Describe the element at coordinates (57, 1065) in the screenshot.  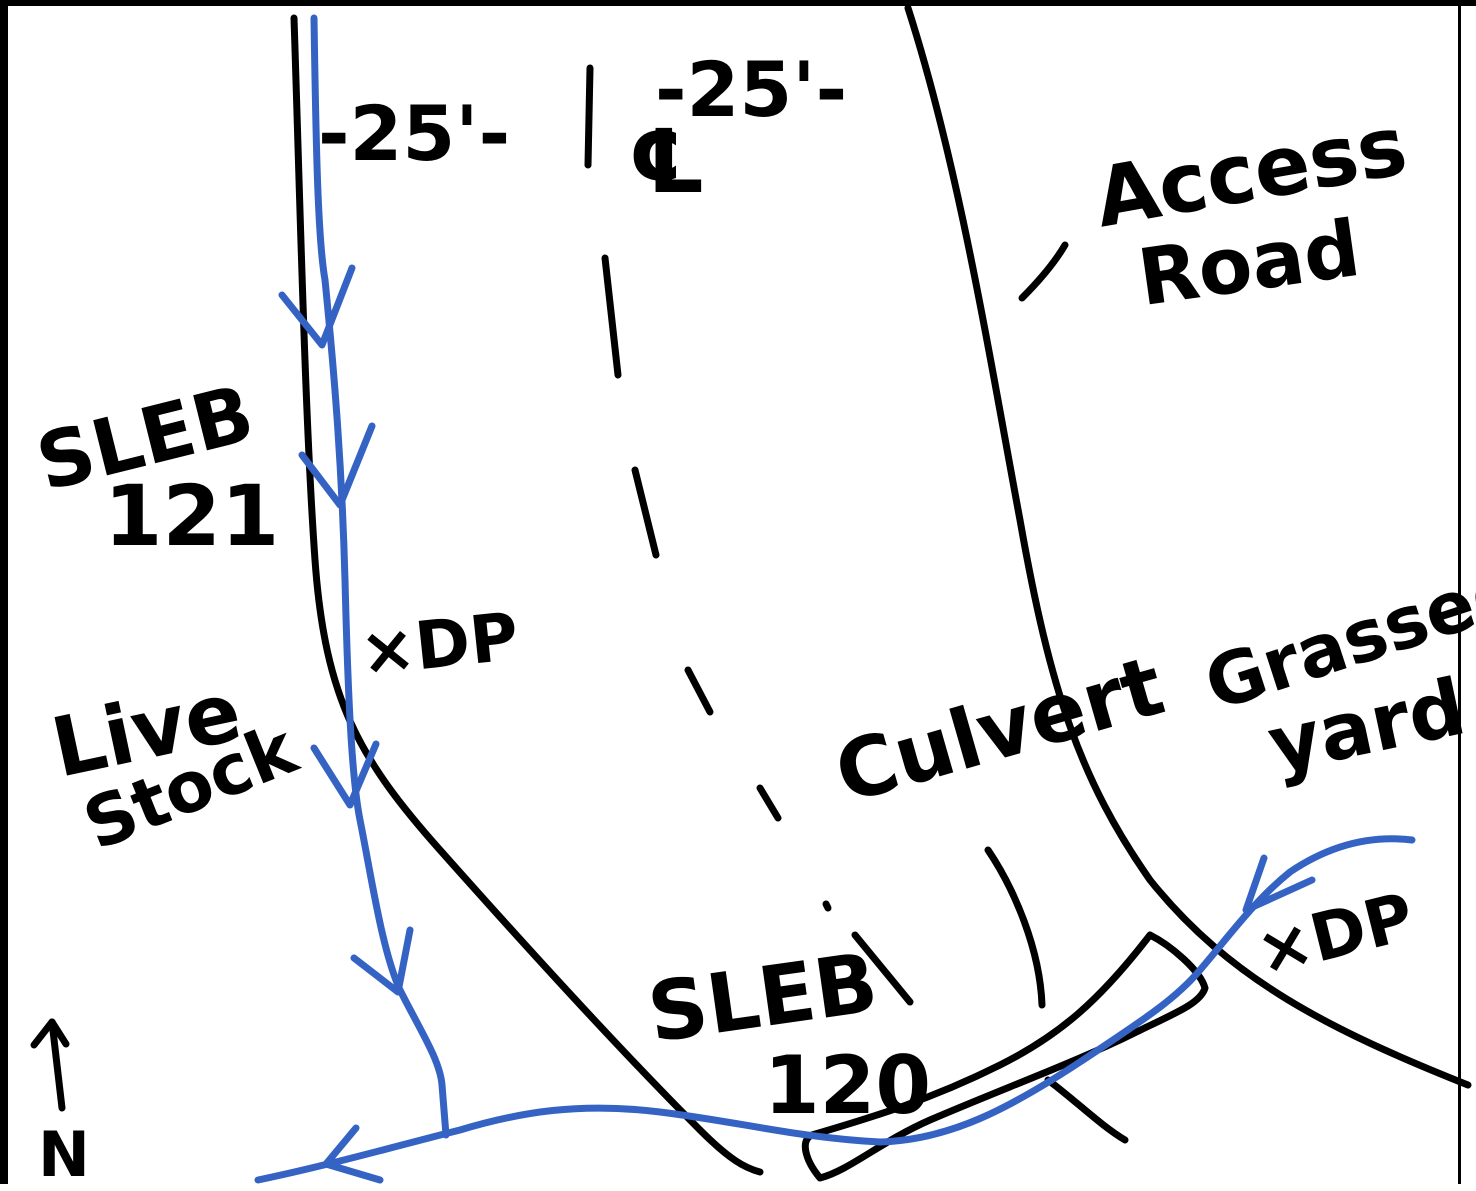
I see `north-arrow-shaft` at that location.